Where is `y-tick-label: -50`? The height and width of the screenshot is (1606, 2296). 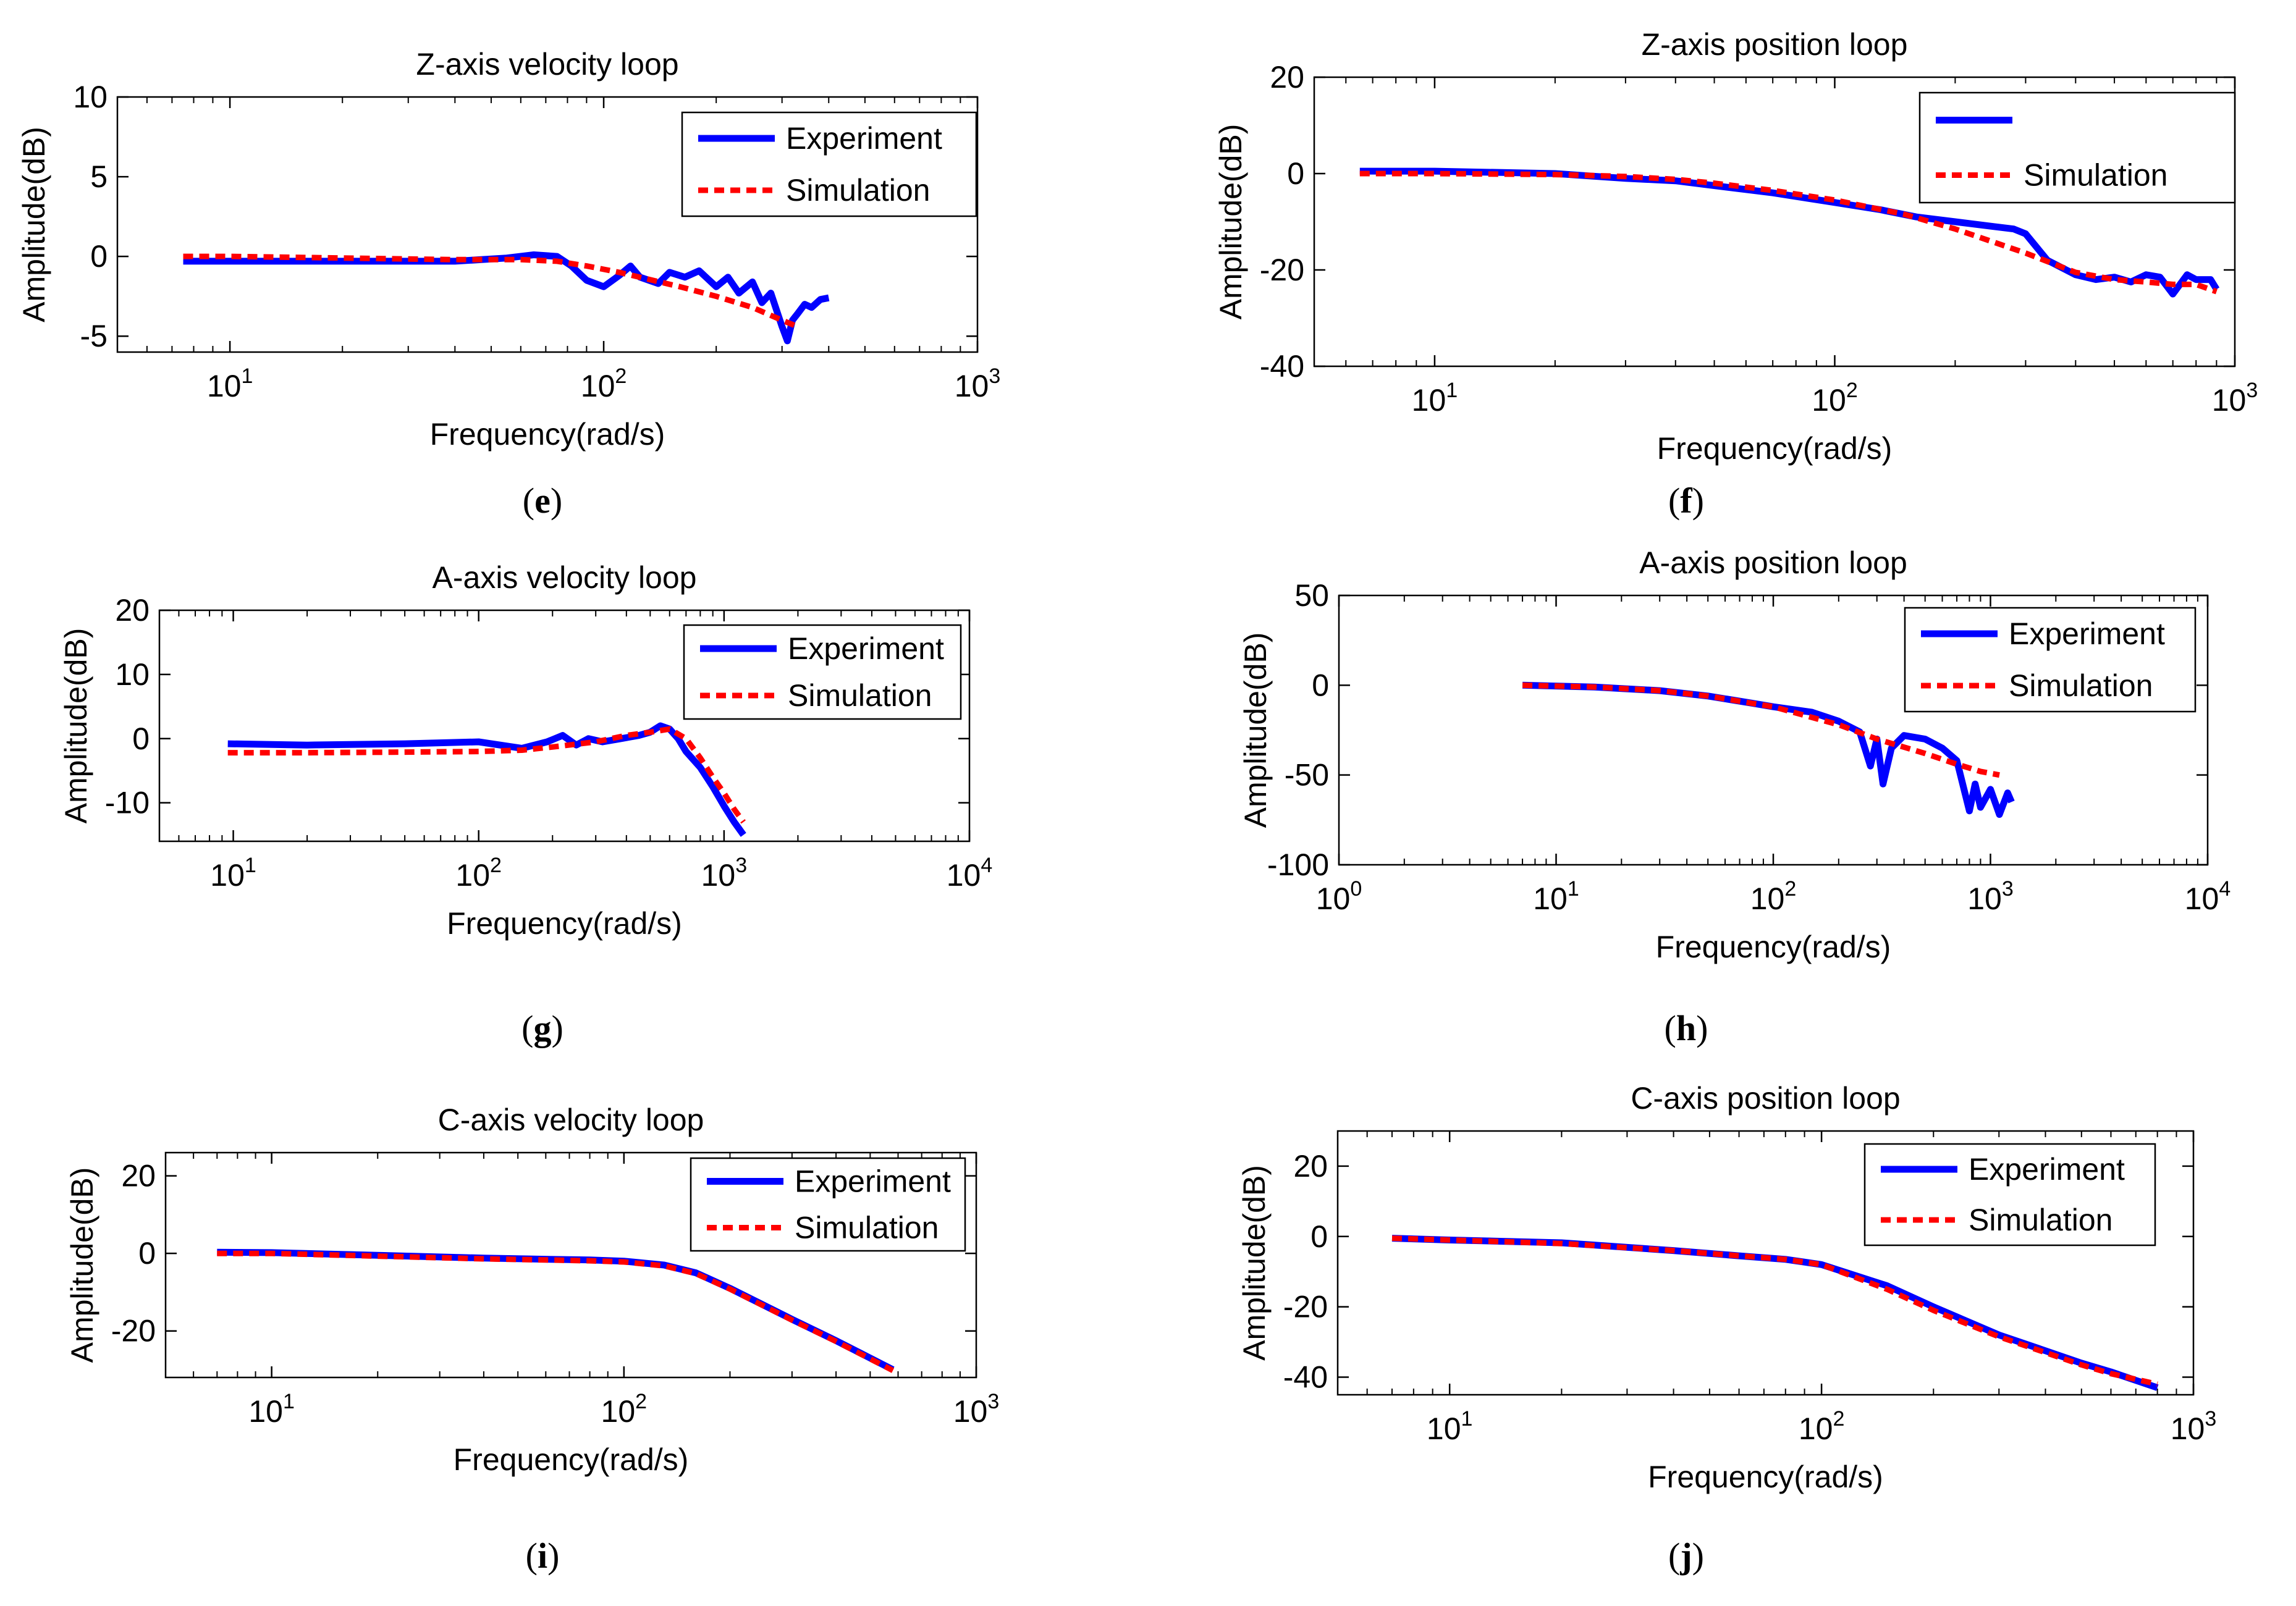 y-tick-label: -50 is located at coordinates (1307, 775).